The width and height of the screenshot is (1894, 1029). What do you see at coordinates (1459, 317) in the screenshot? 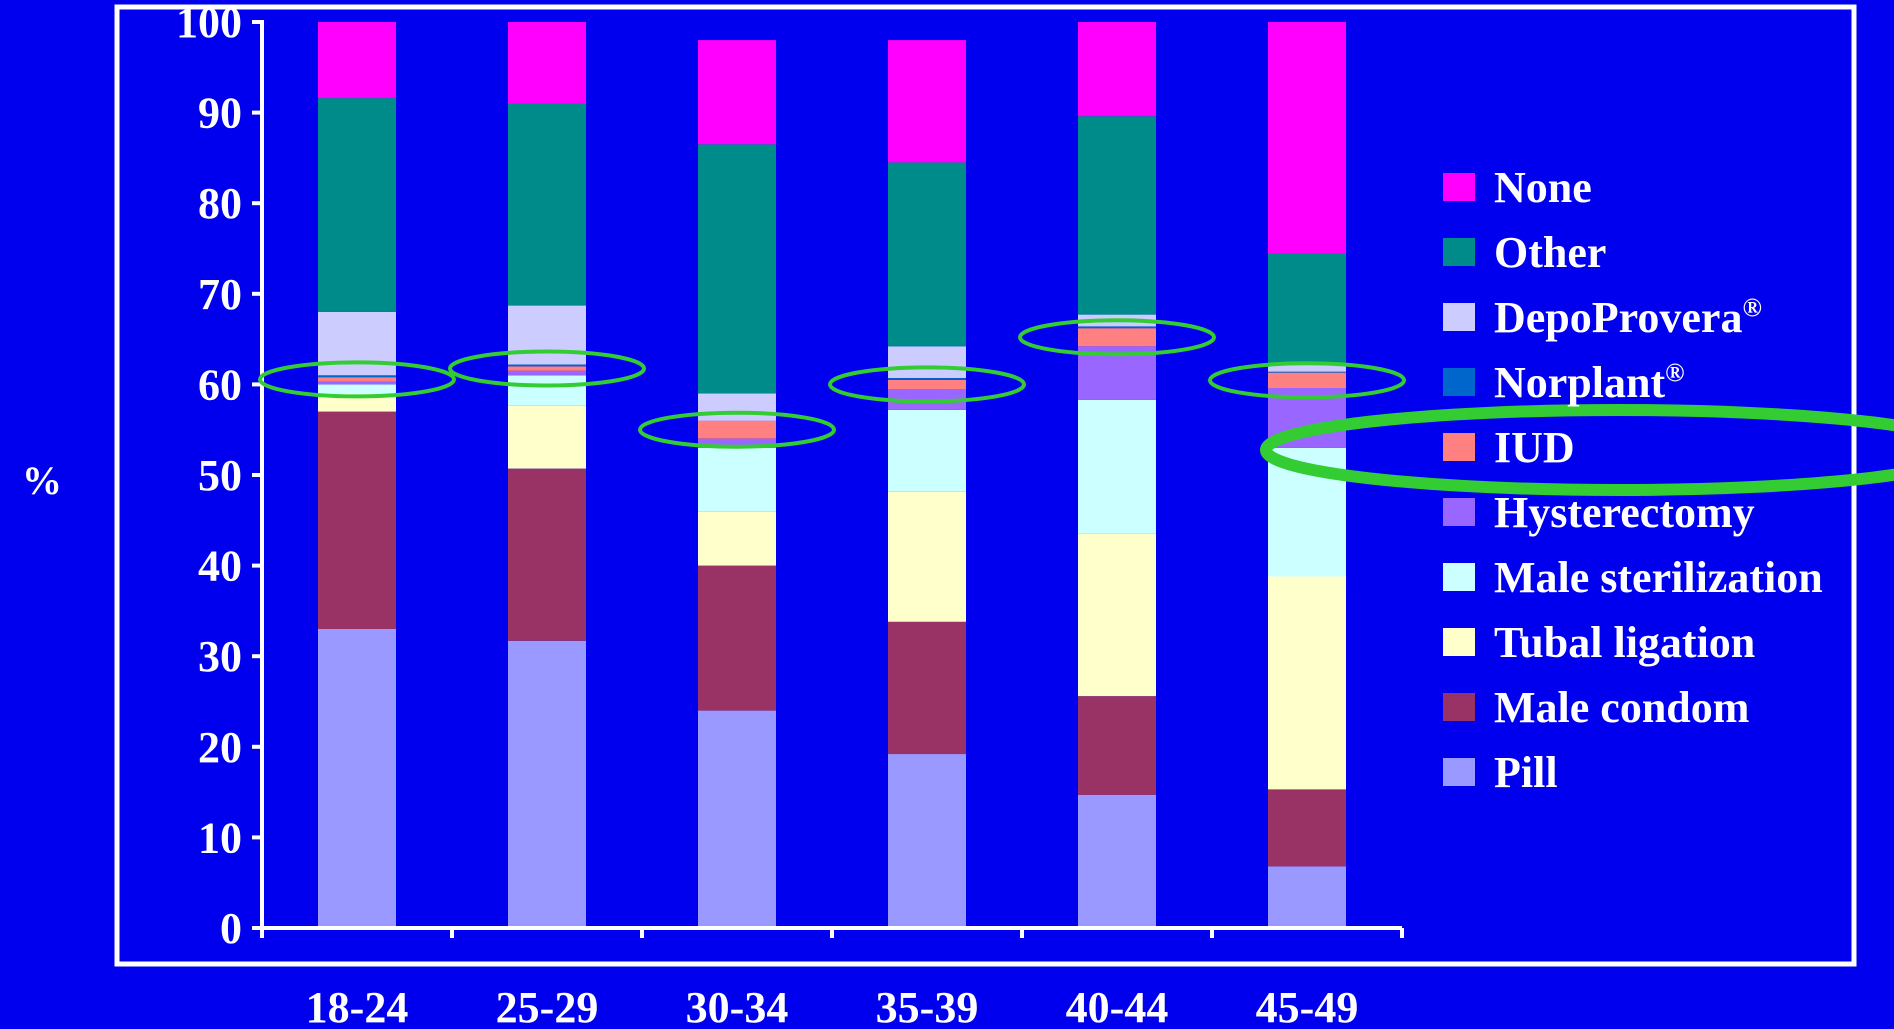
I see `legend-swatch-depoprovera` at bounding box center [1459, 317].